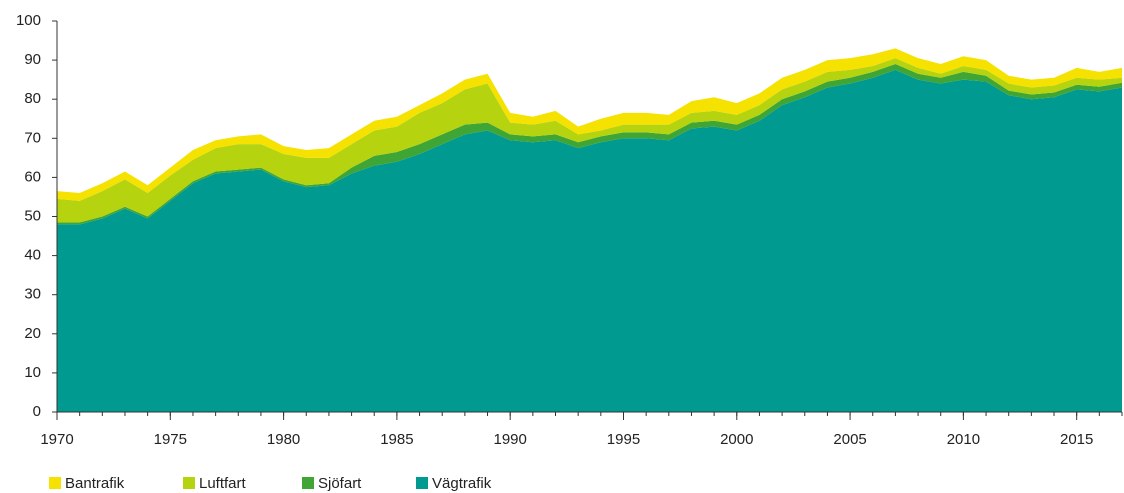 The image size is (1124, 493). I want to click on y-tick-label: 40, so click(32, 255).